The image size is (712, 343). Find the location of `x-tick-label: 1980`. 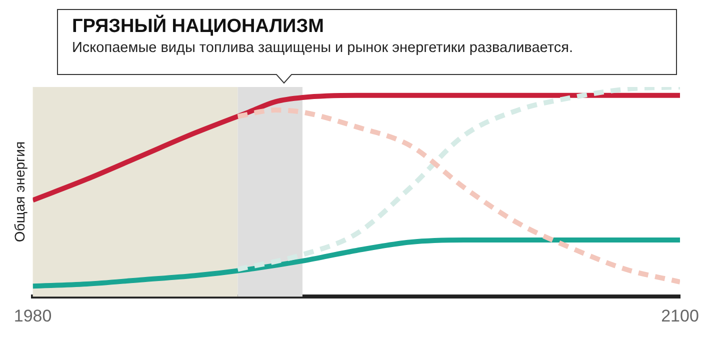

x-tick-label: 1980 is located at coordinates (33, 316).